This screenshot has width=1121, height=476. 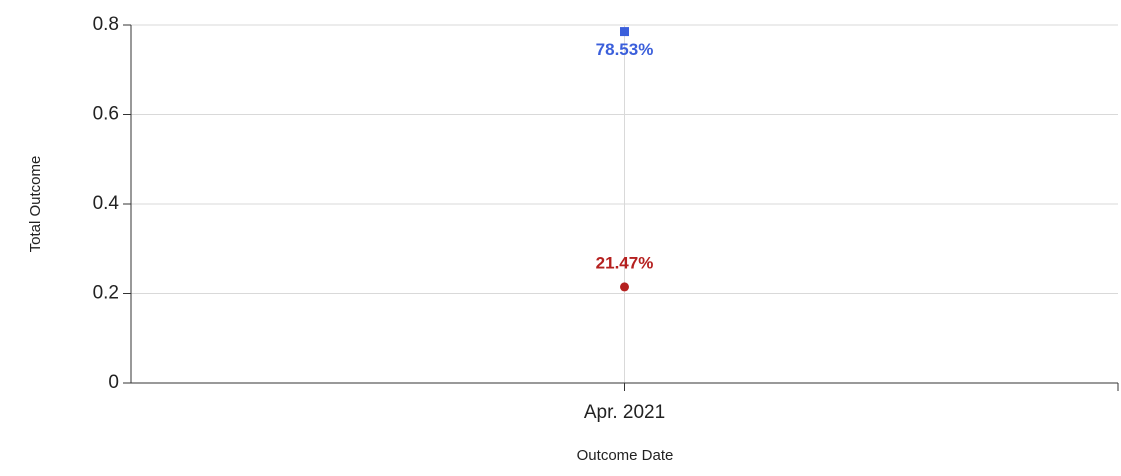 I want to click on x-tick-label: Apr. 2021, so click(x=624, y=412).